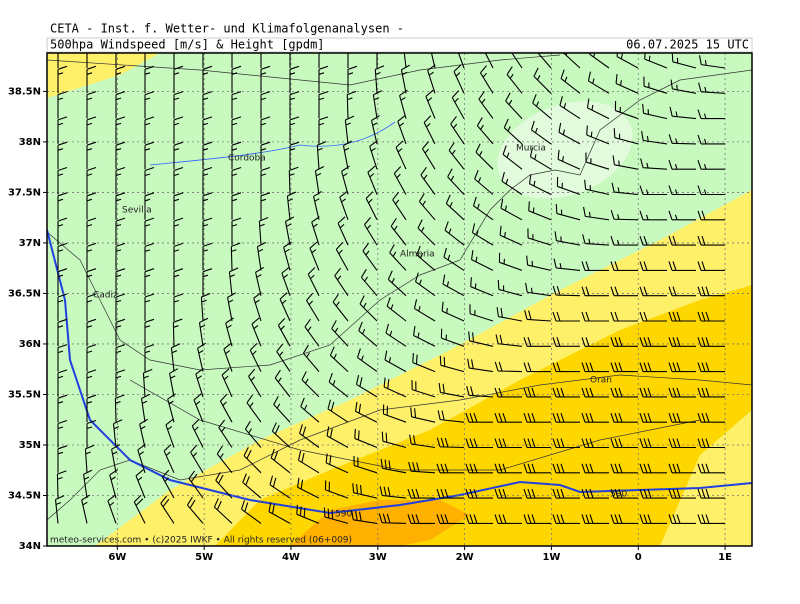  I want to click on lat-label: 35.5N, so click(24, 394).